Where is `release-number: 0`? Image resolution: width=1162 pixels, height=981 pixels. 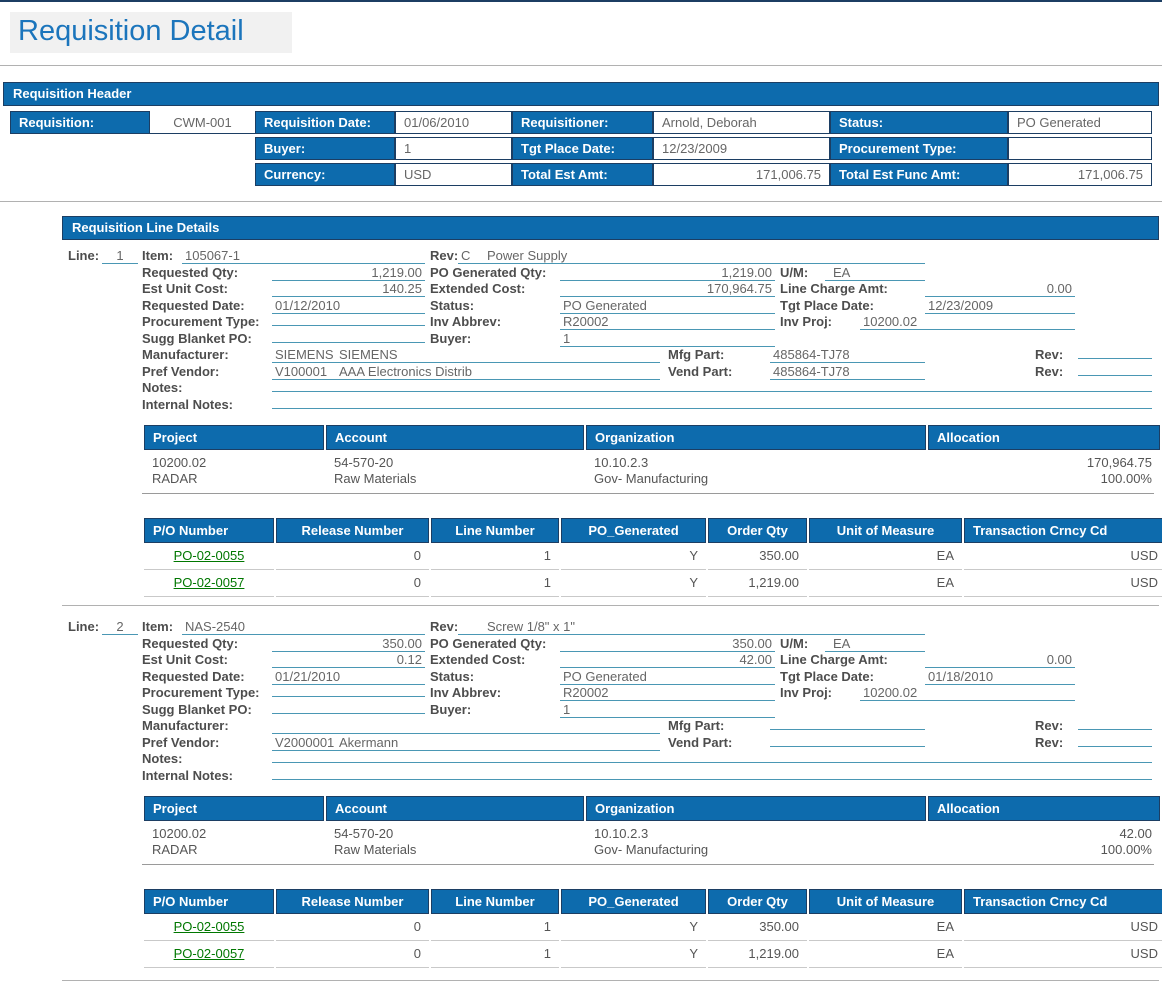
release-number: 0 is located at coordinates (352, 927).